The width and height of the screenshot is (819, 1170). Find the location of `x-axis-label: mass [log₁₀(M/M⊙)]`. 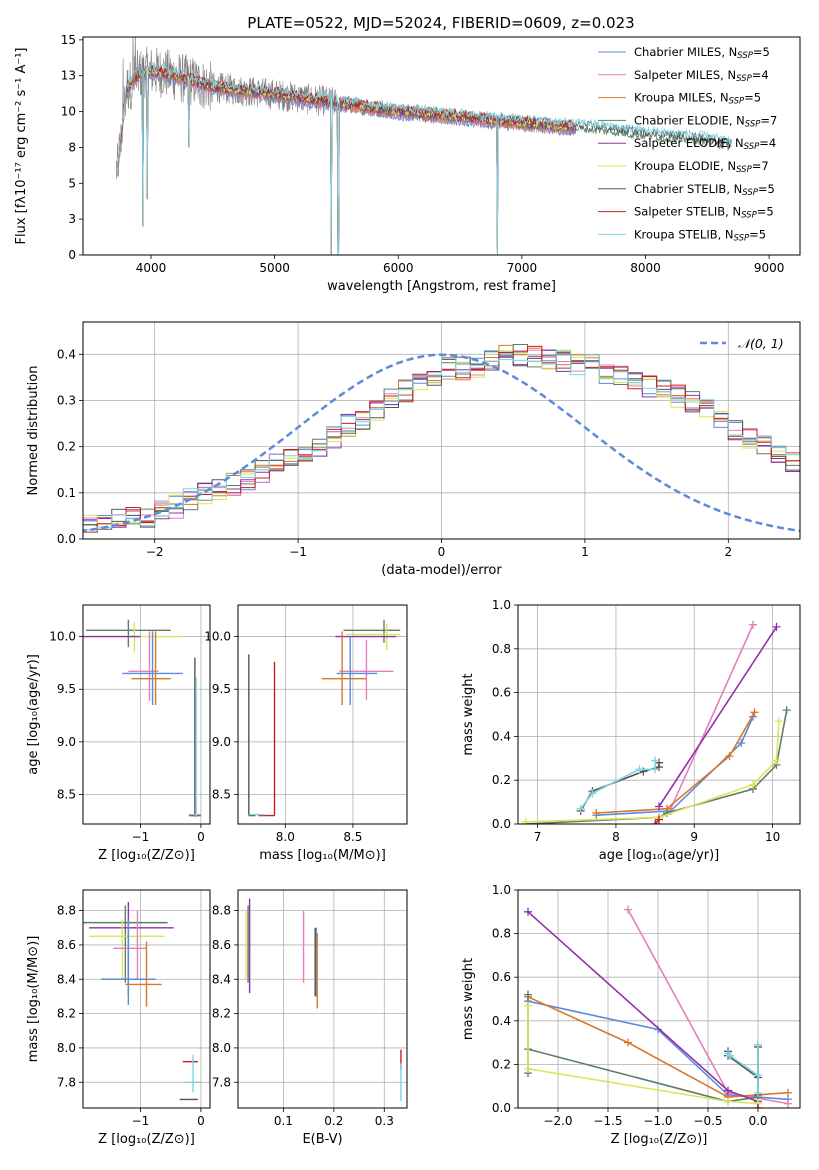

x-axis-label: mass [log₁₀(M/M⊙)] is located at coordinates (322, 855).